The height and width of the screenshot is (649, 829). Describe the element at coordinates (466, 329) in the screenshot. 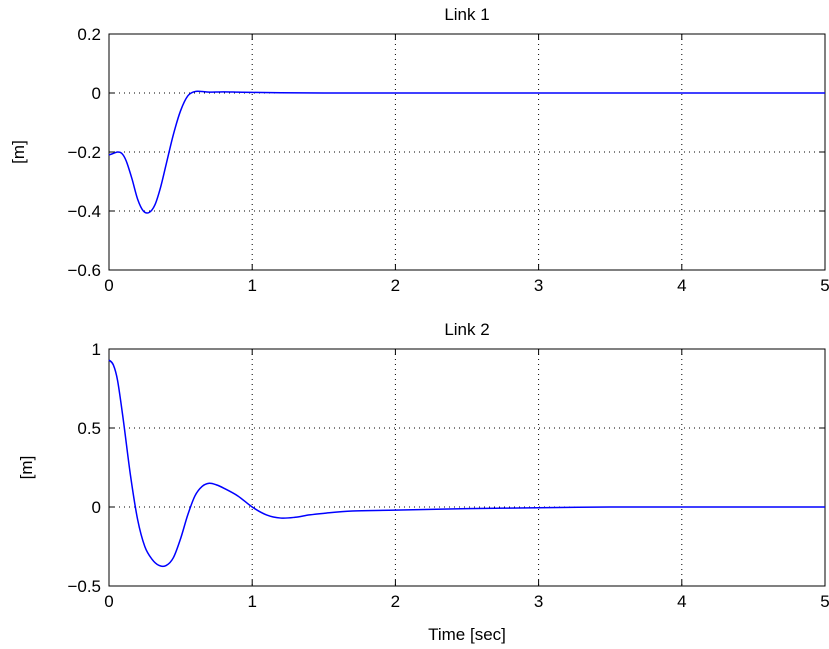

I see `chart-title: Link 2` at that location.